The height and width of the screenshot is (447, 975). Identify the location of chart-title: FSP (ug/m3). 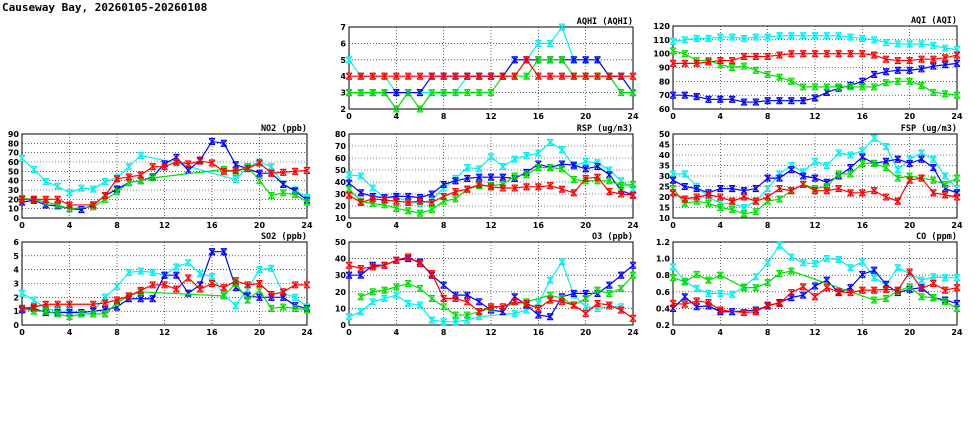
(929, 129).